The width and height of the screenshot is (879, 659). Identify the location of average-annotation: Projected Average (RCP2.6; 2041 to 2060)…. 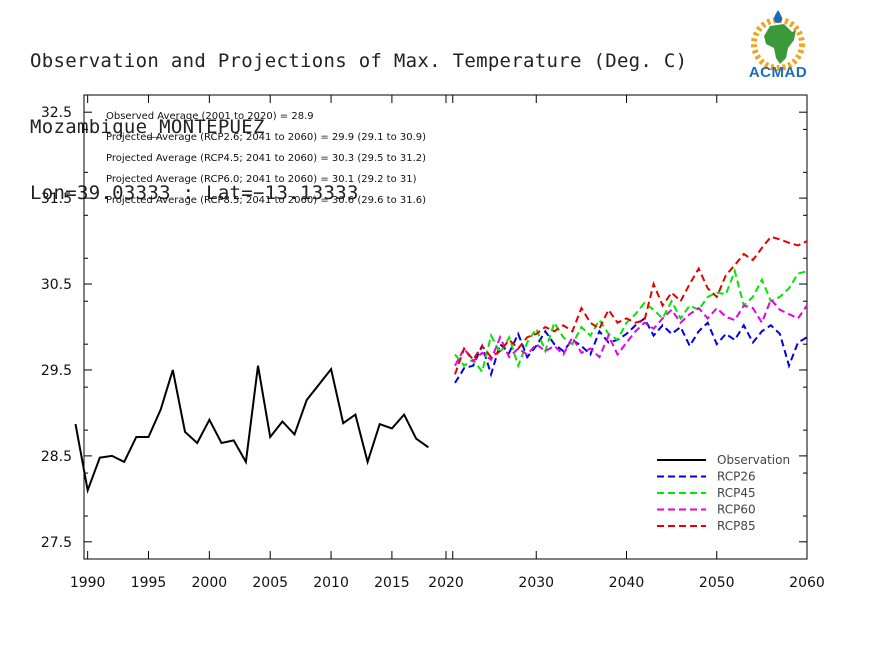
(266, 137).